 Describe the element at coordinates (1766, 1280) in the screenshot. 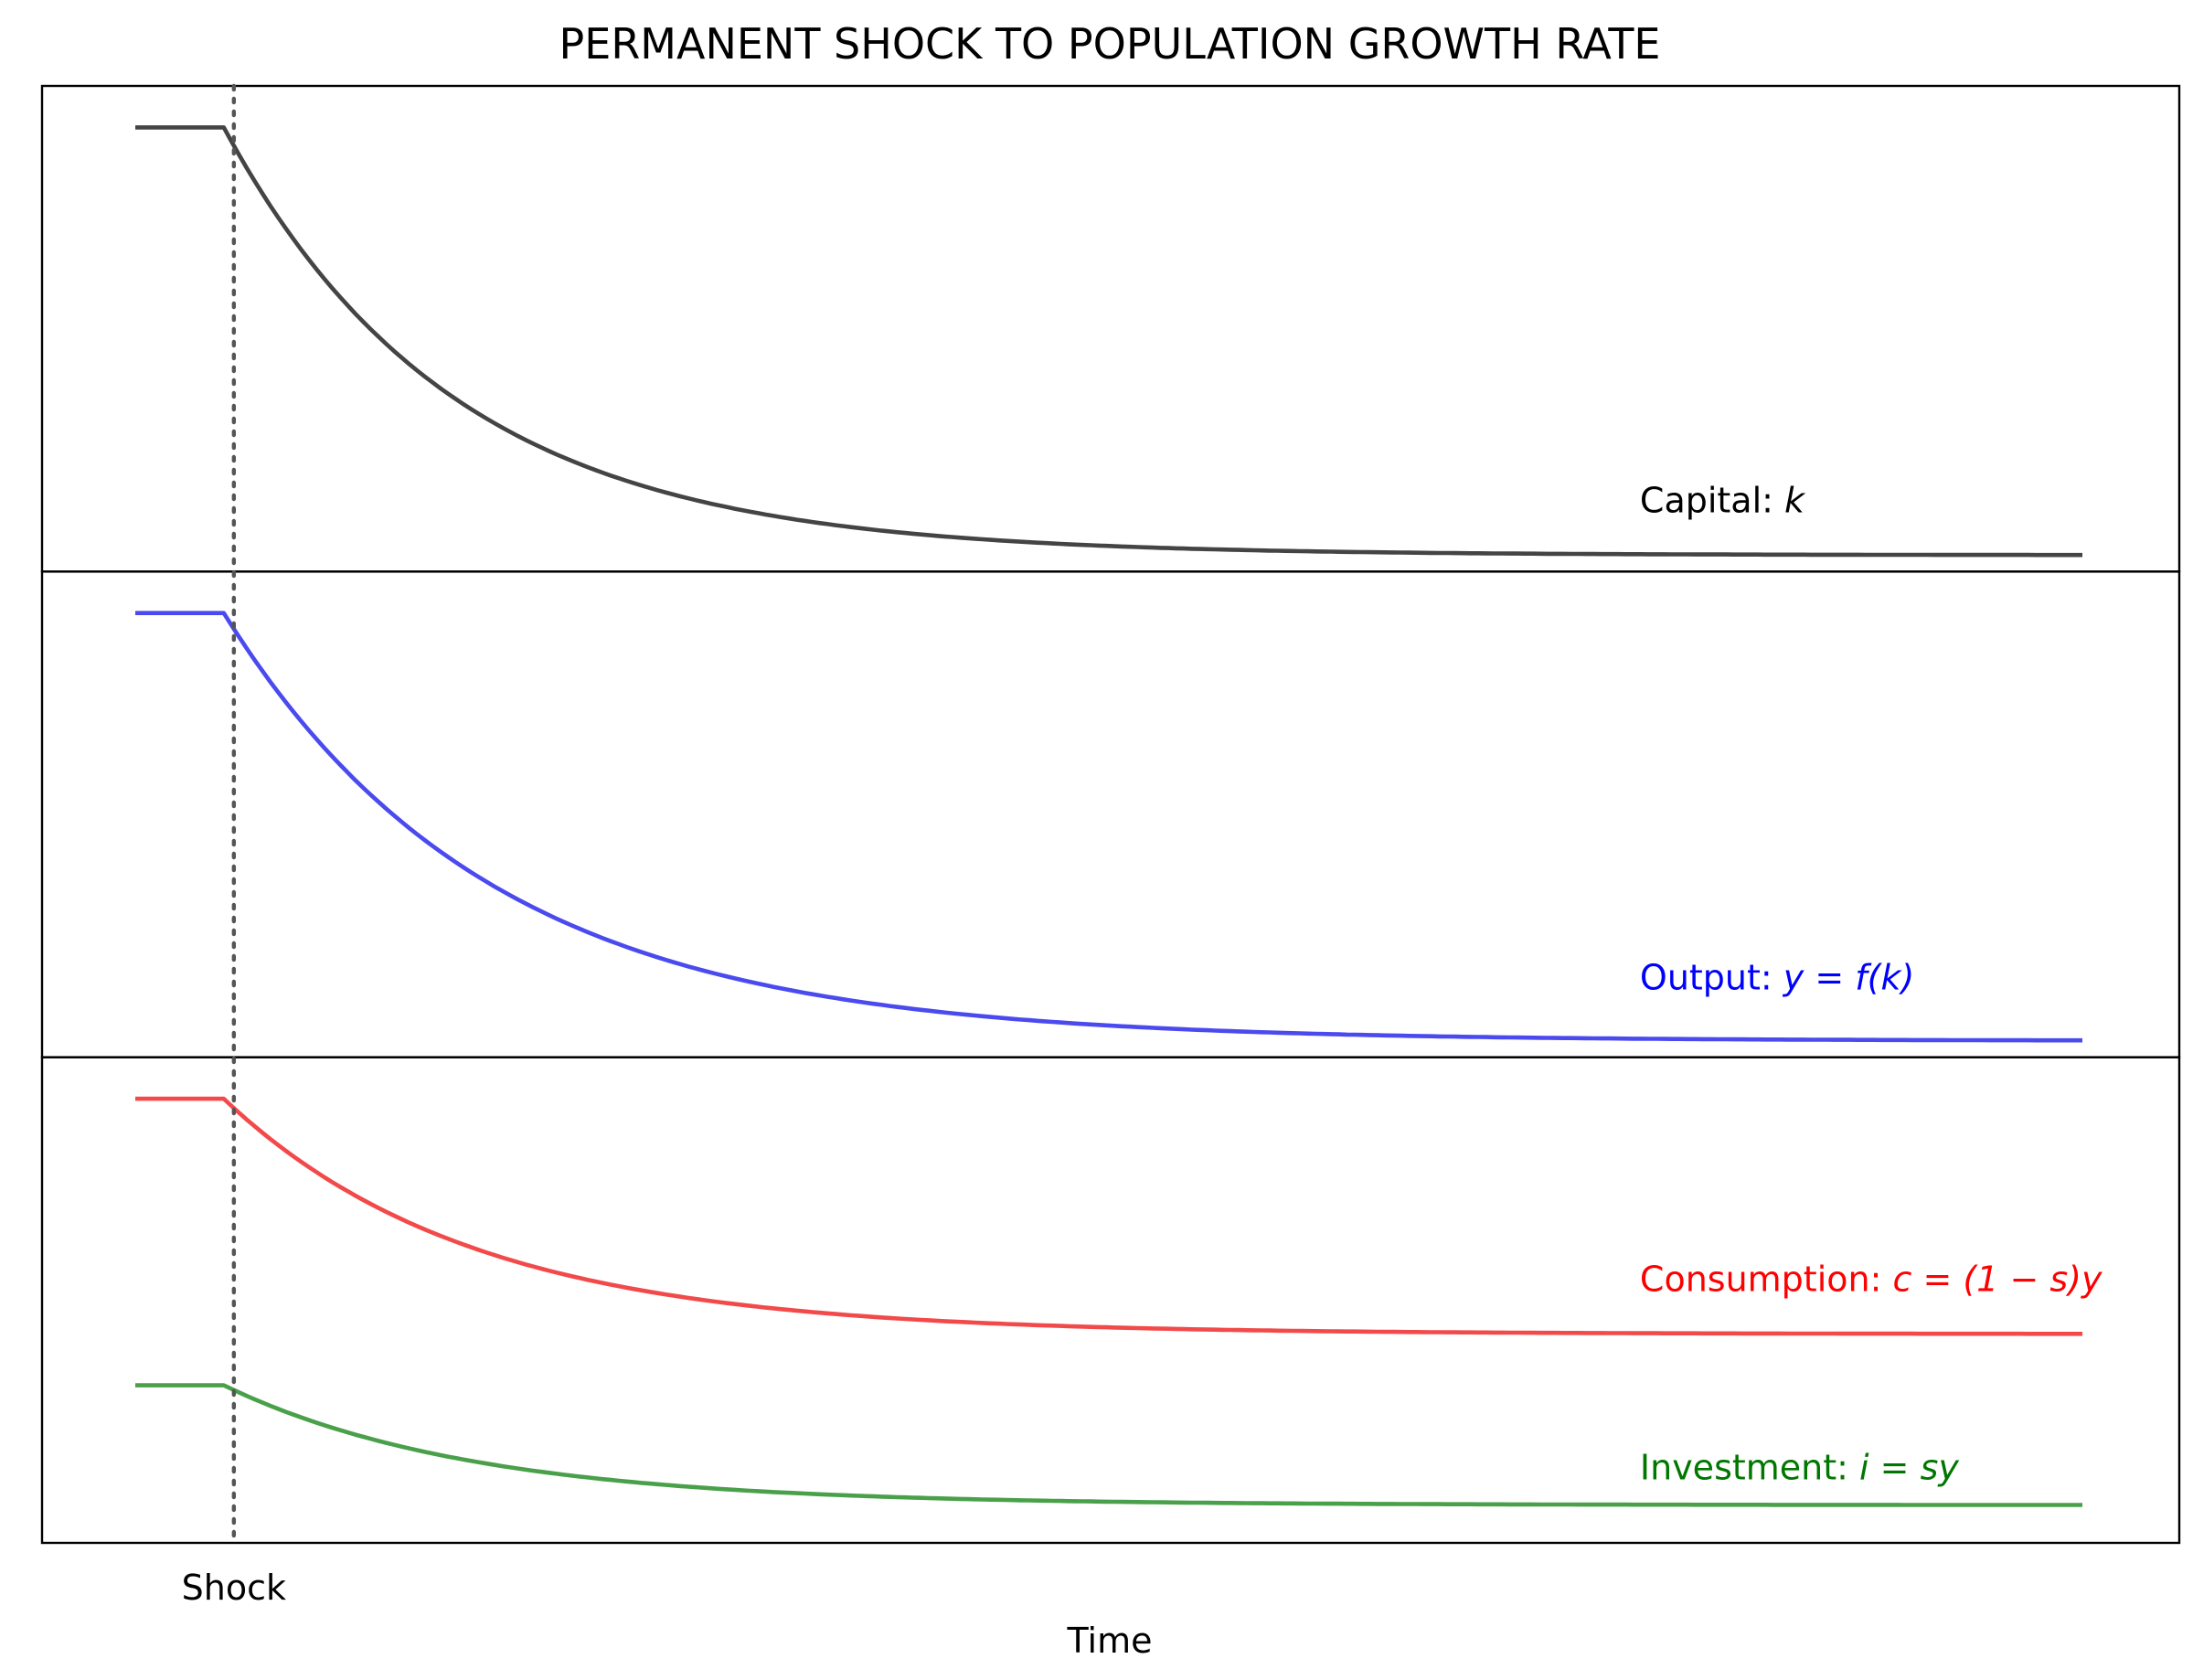

I see `series-label-text-consumption: Consumption:` at that location.